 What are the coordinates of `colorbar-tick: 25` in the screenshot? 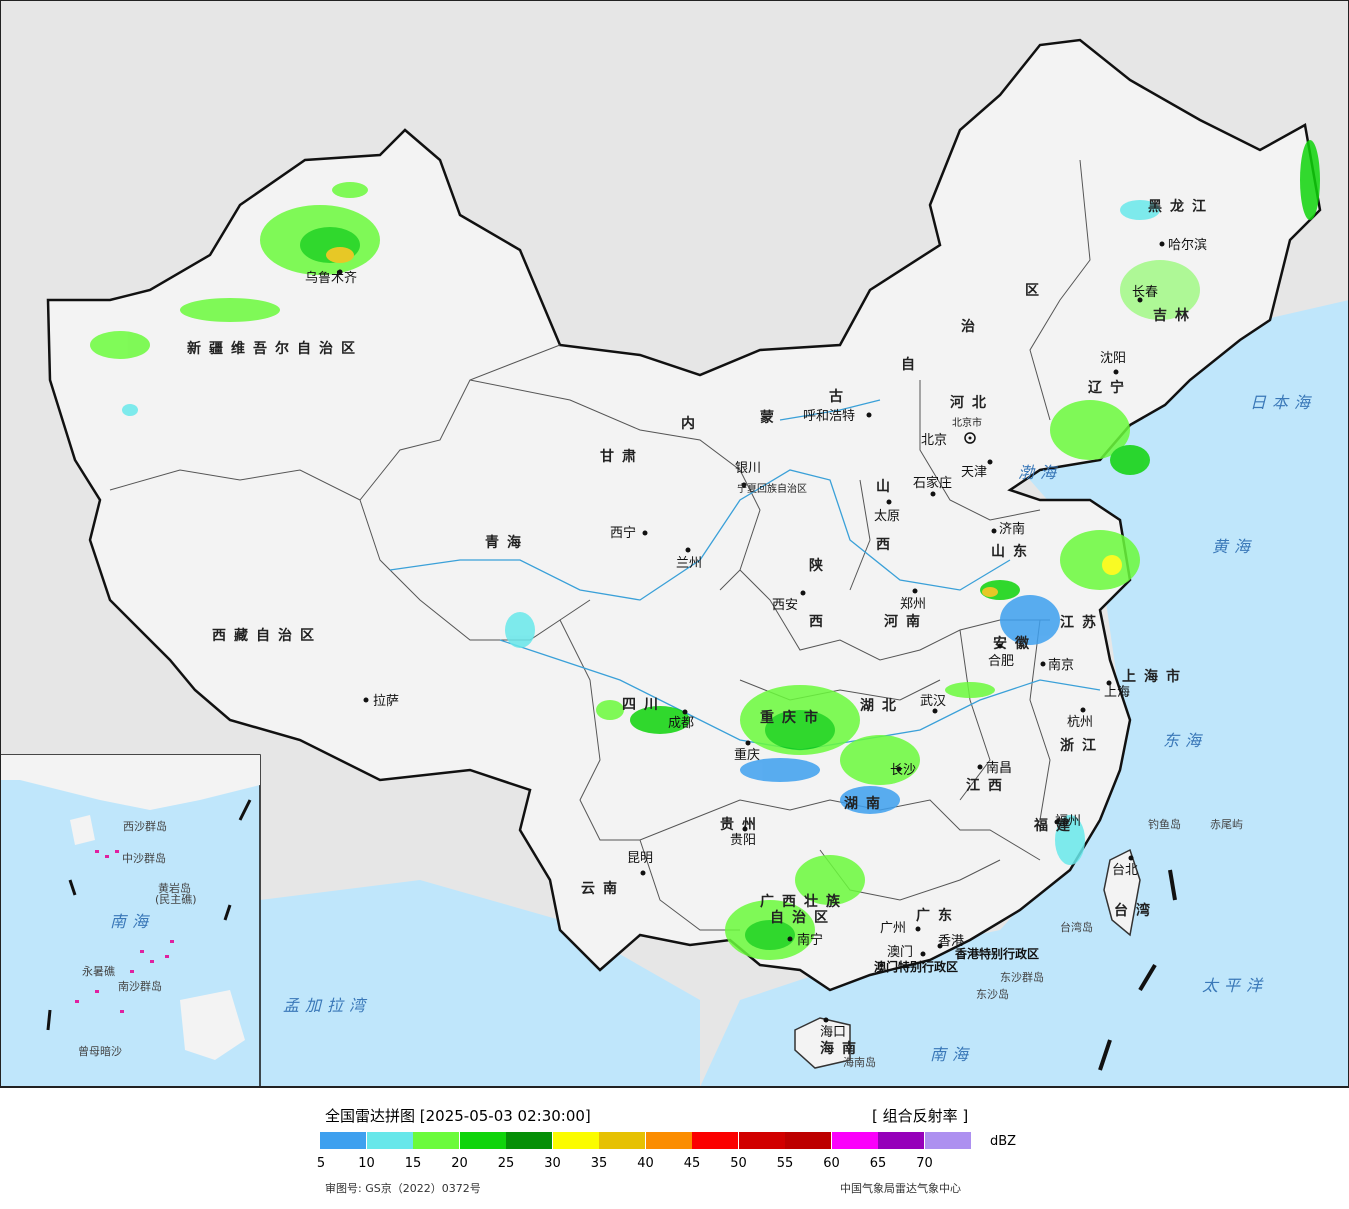 It's located at (506, 1163).